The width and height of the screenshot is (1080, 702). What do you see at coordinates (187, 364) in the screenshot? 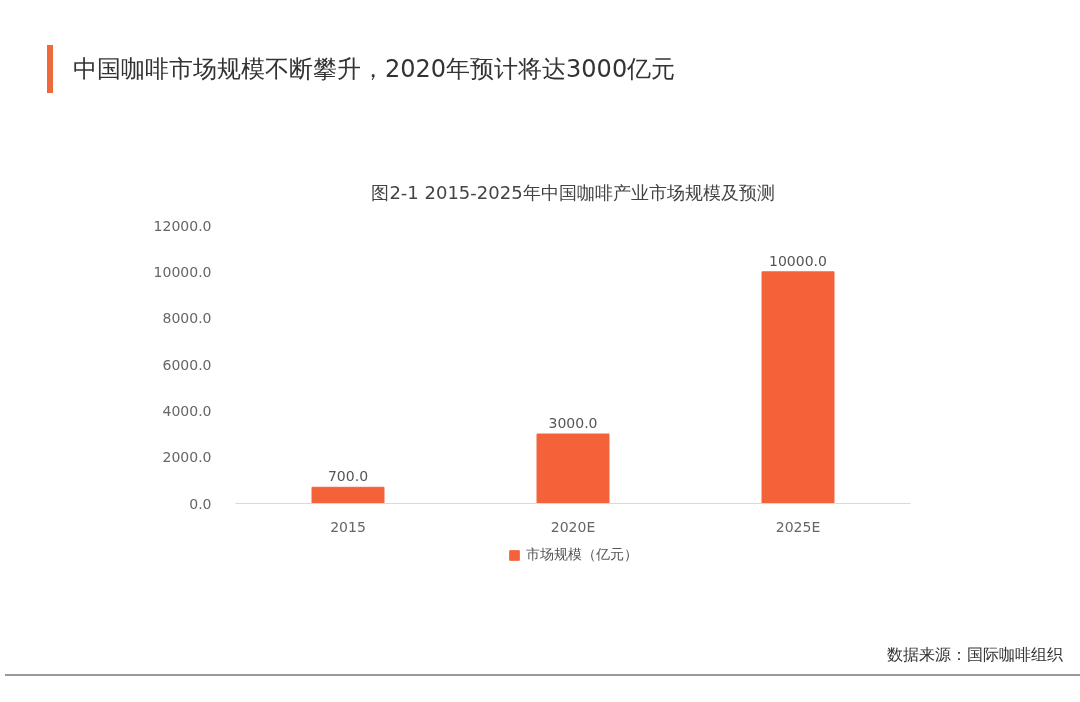
I see `y-tick-label: 6000.0` at bounding box center [187, 364].